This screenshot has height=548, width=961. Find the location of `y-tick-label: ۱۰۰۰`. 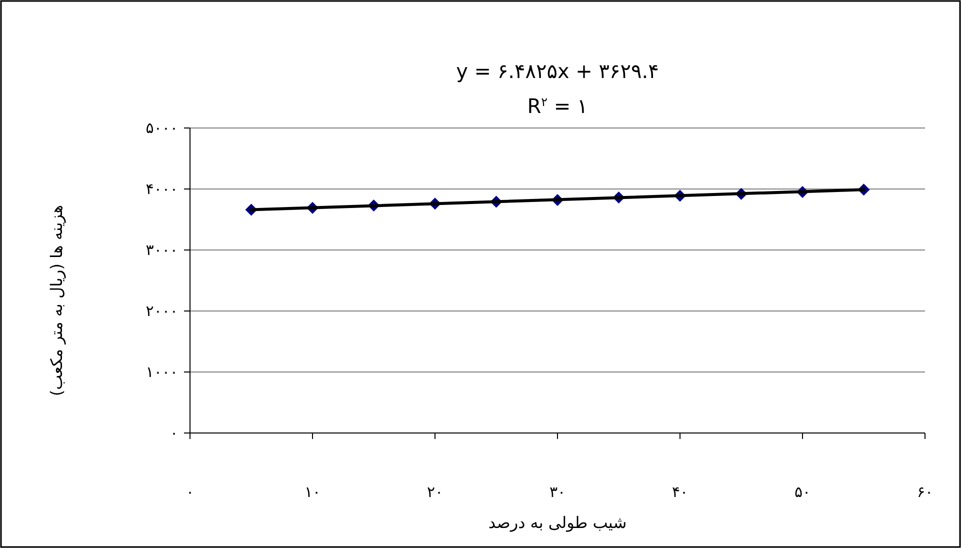

y-tick-label: ۱۰۰۰ is located at coordinates (162, 372).